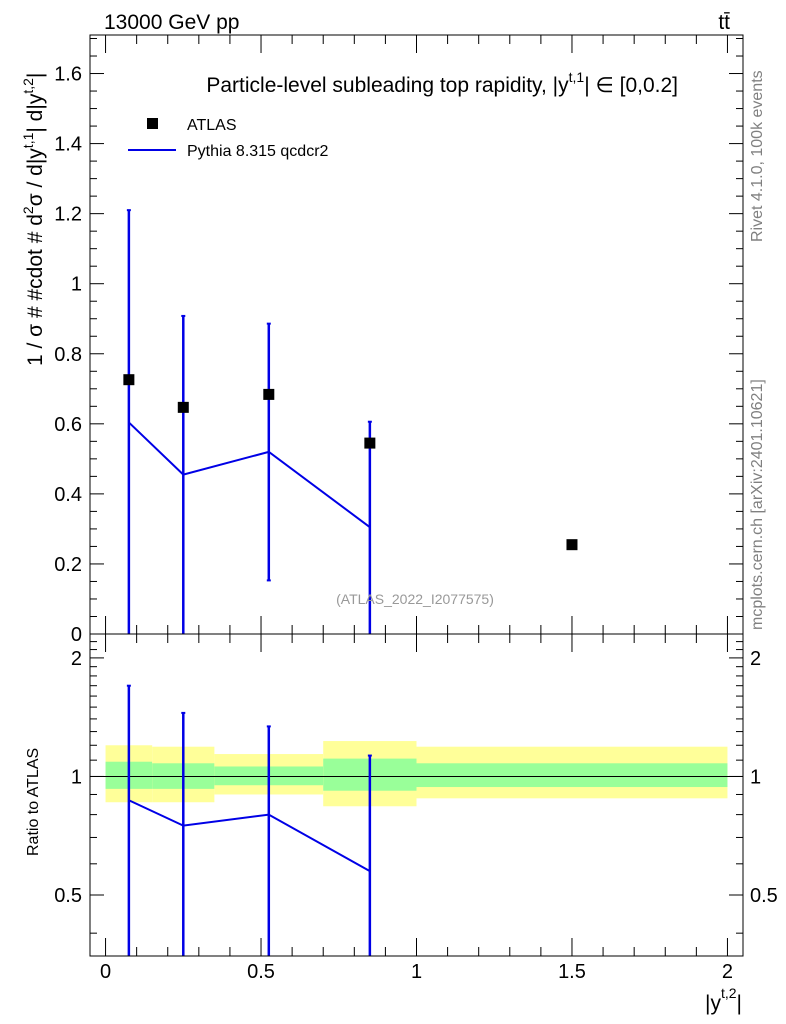  Describe the element at coordinates (76, 659) in the screenshot. I see `ratio-y-tick-label-left: 2` at that location.